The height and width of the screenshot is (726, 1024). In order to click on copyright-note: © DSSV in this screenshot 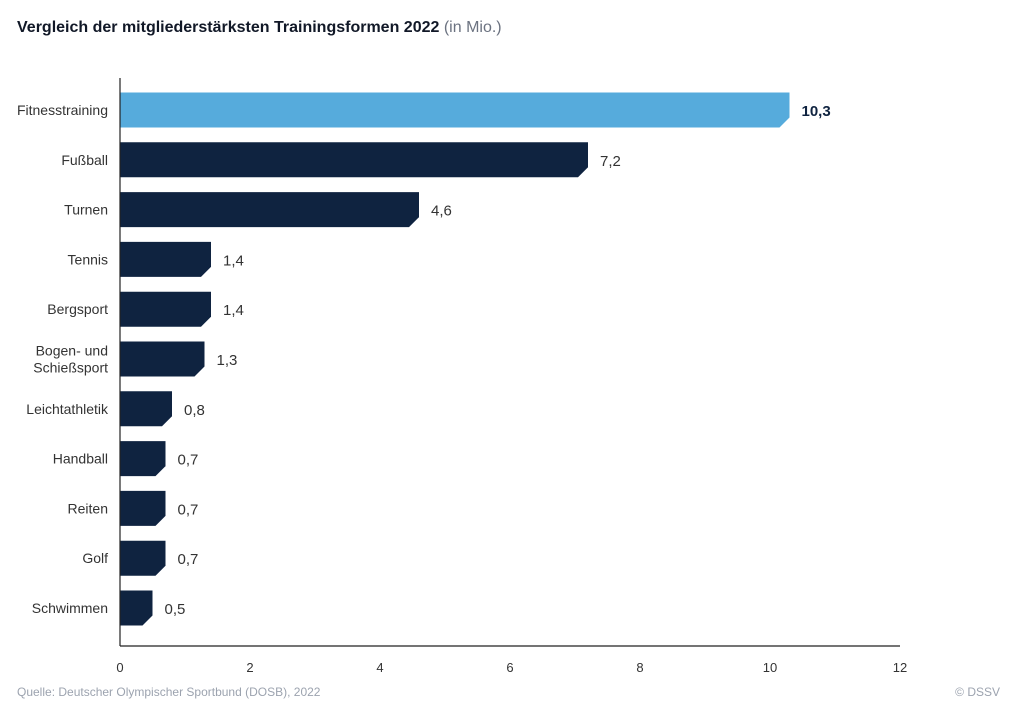, I will do `click(977, 692)`.